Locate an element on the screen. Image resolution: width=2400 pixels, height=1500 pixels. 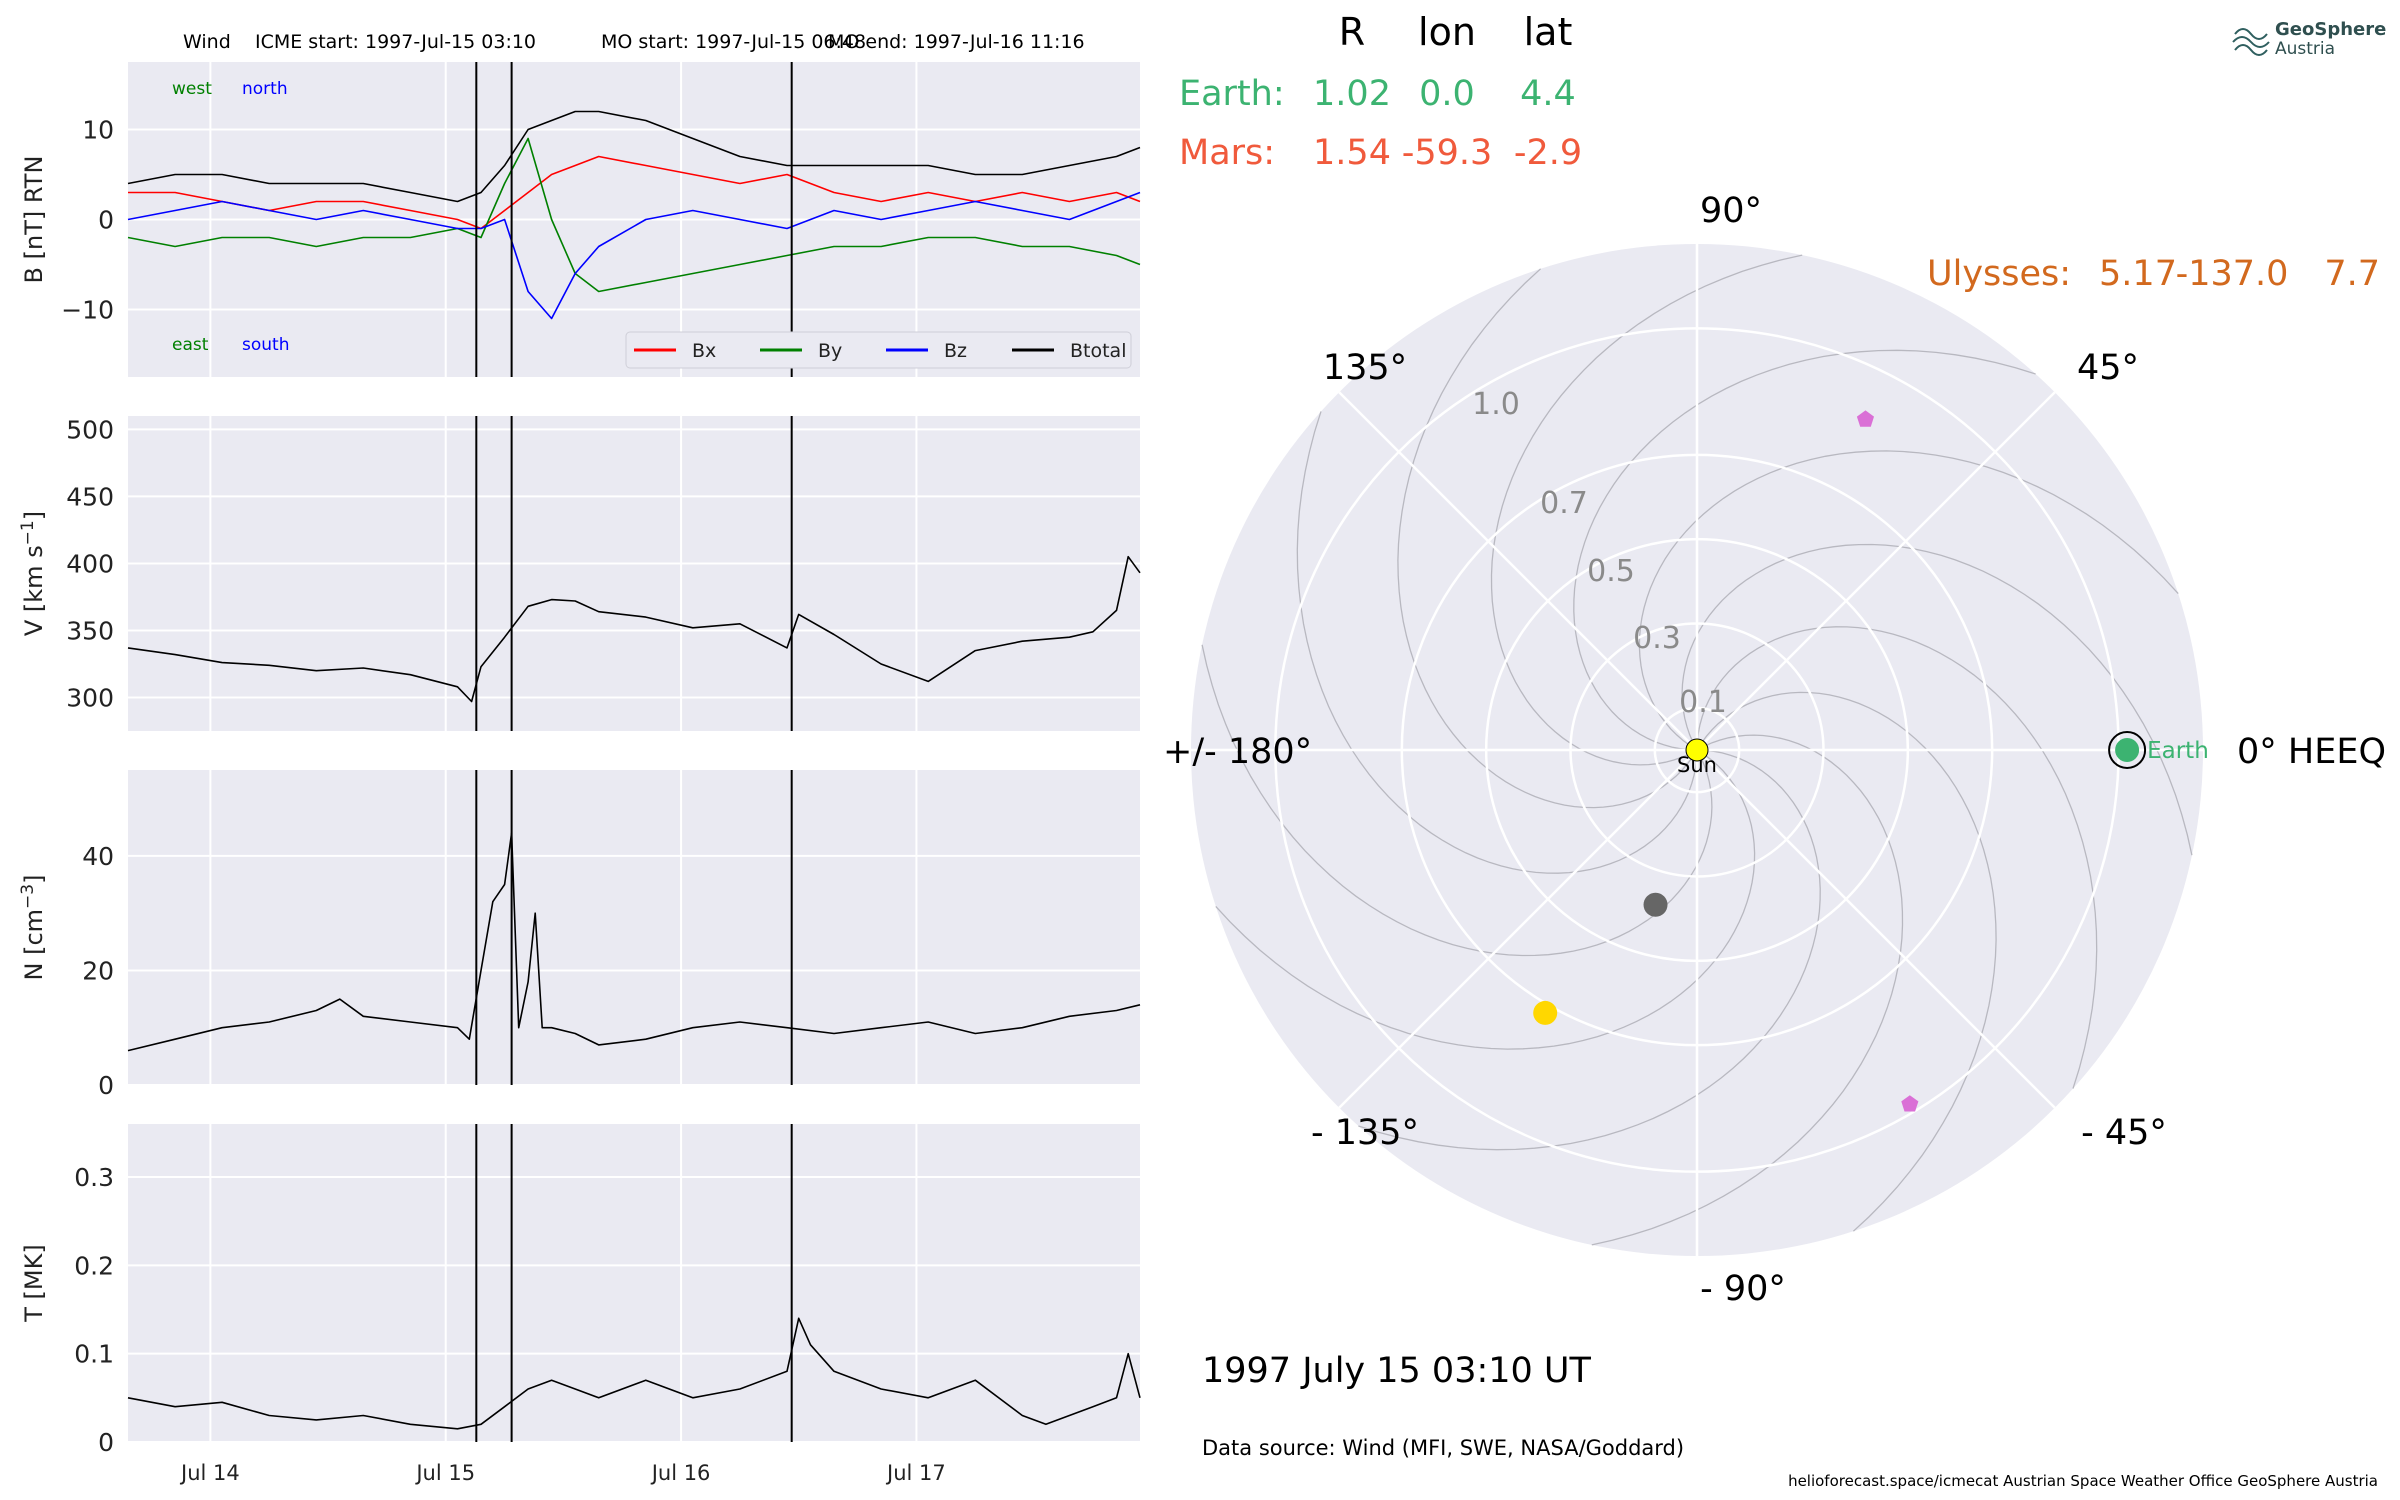
y-tick-label: 0.3 is located at coordinates (94, 1177).